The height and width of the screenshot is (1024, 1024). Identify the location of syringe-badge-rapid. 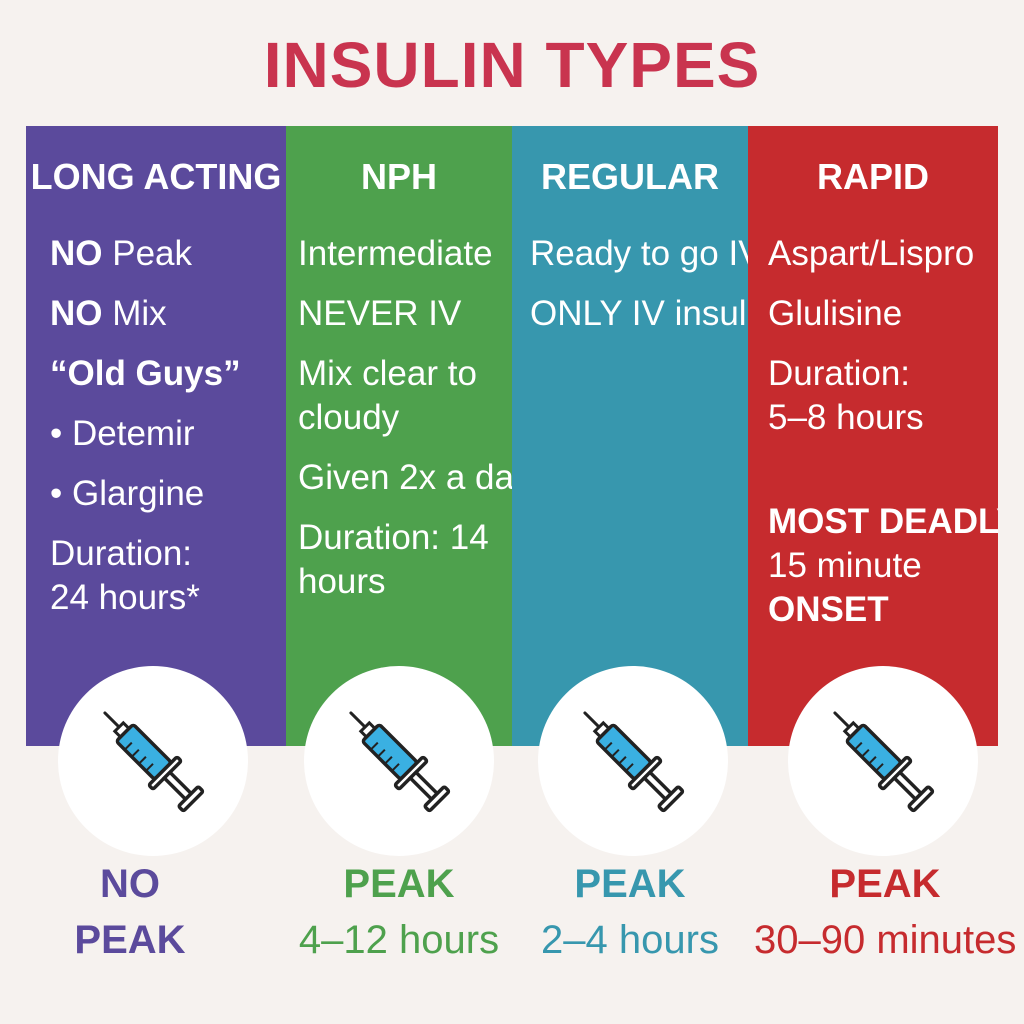
(883, 761).